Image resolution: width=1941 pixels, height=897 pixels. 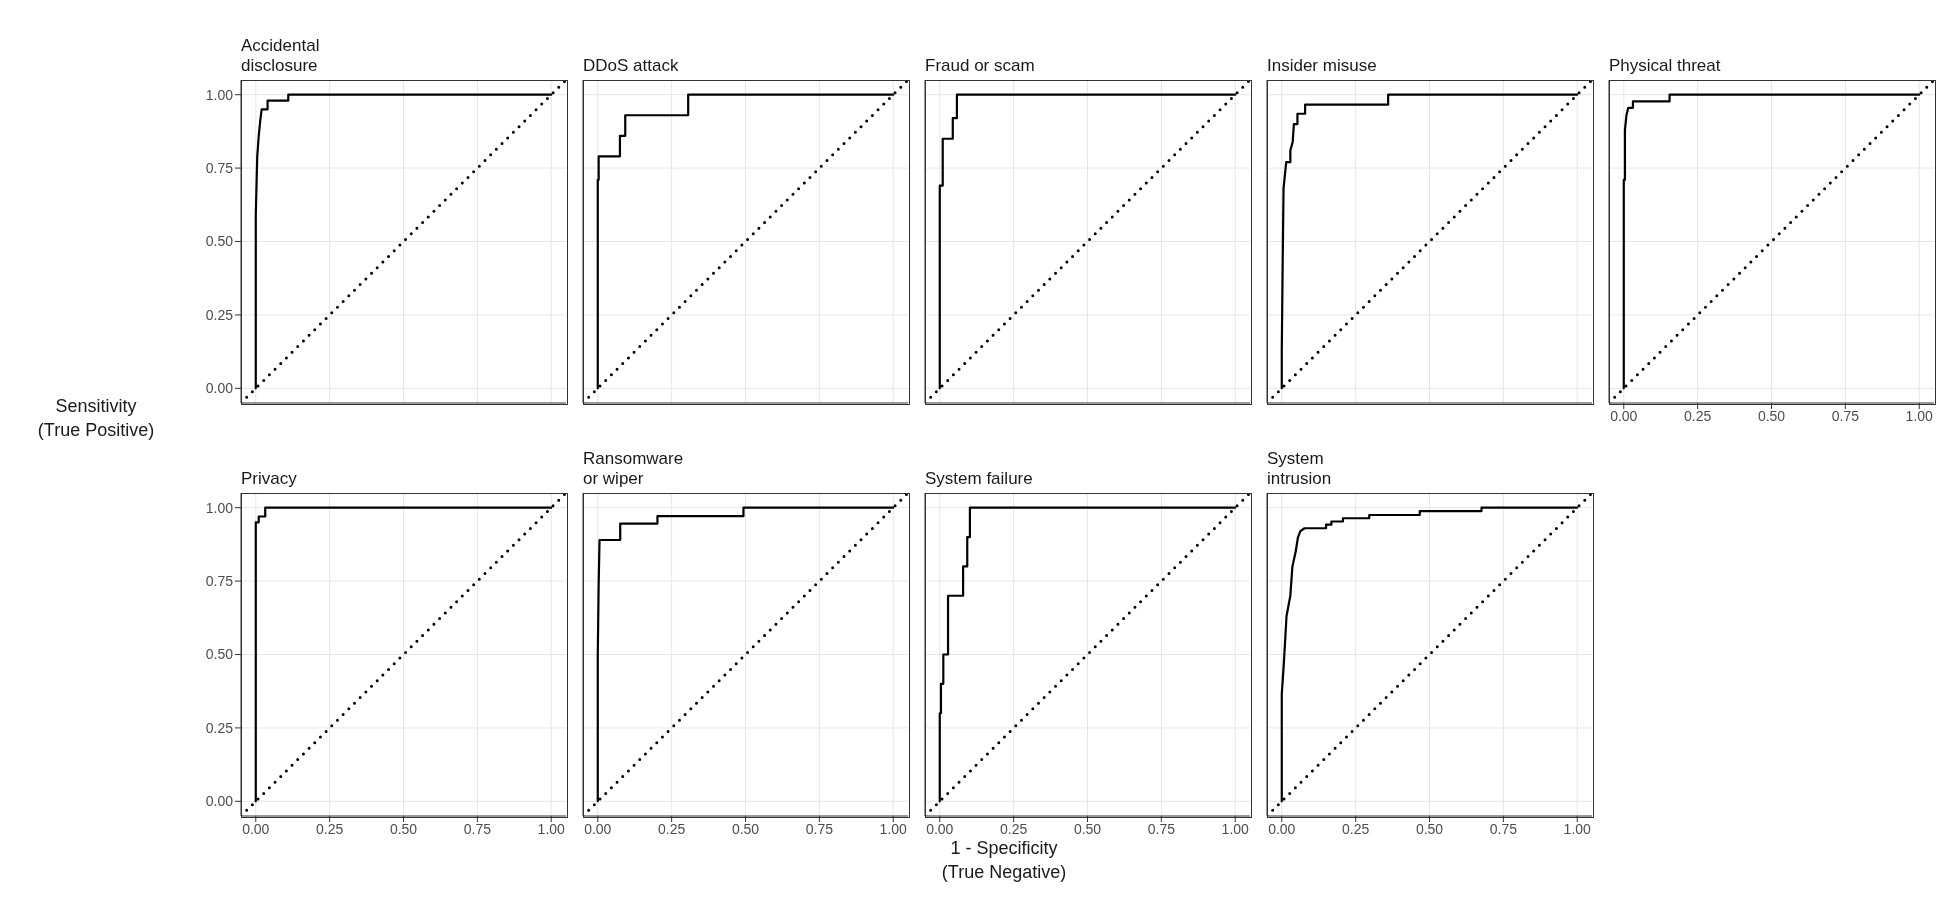 What do you see at coordinates (631, 65) in the screenshot?
I see `chart-title: DDoS attack` at bounding box center [631, 65].